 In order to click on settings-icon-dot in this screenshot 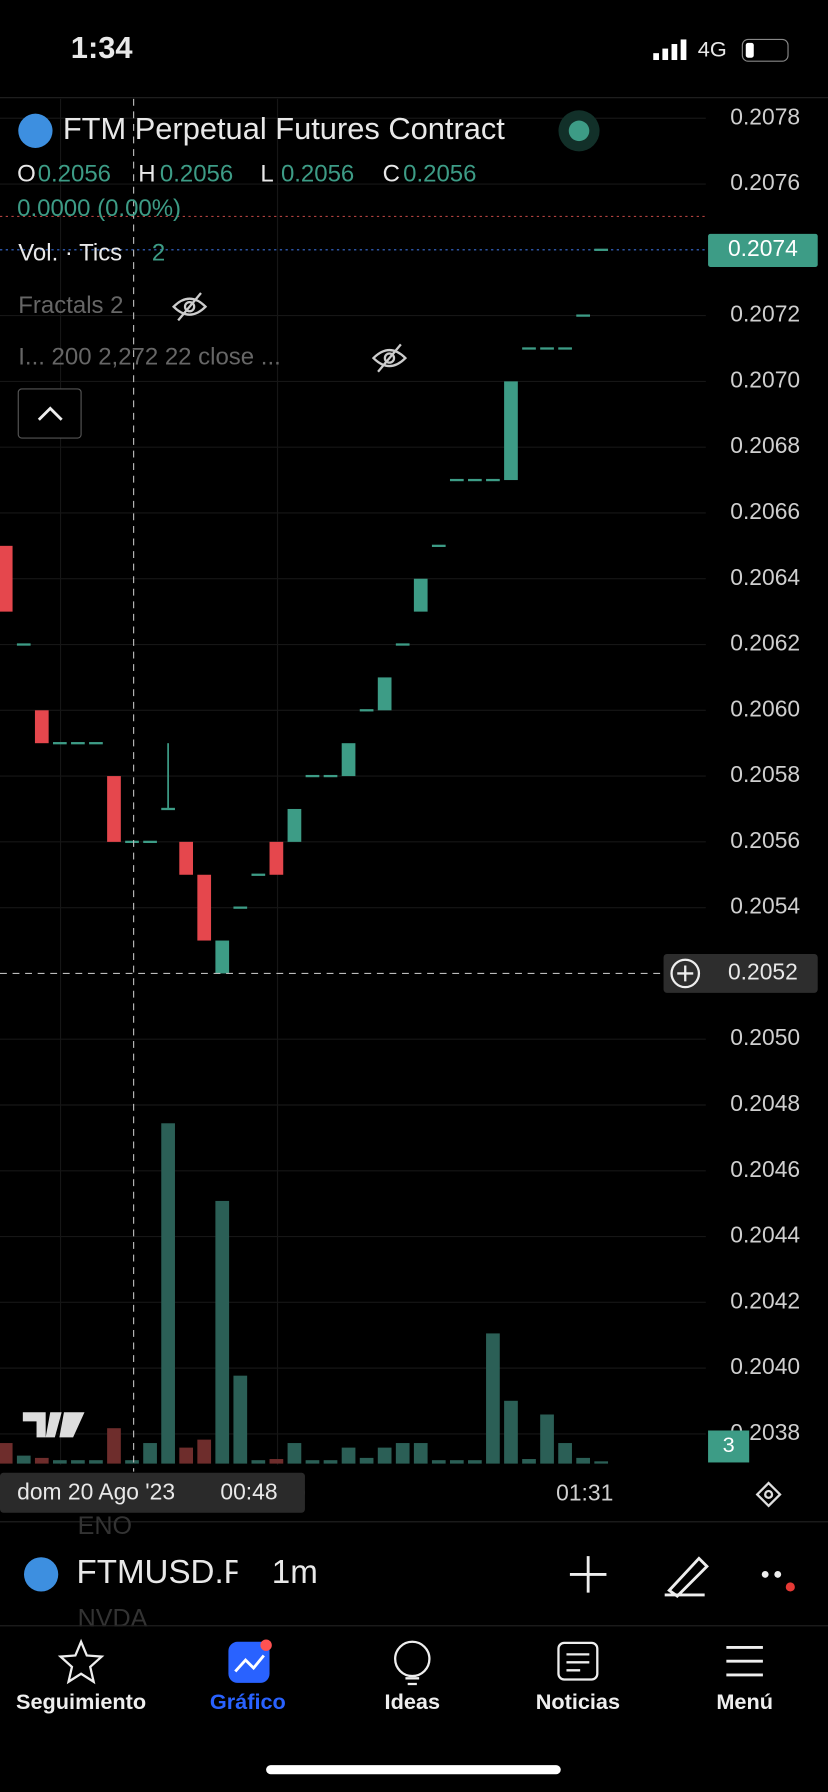, I will do `click(769, 1494)`.